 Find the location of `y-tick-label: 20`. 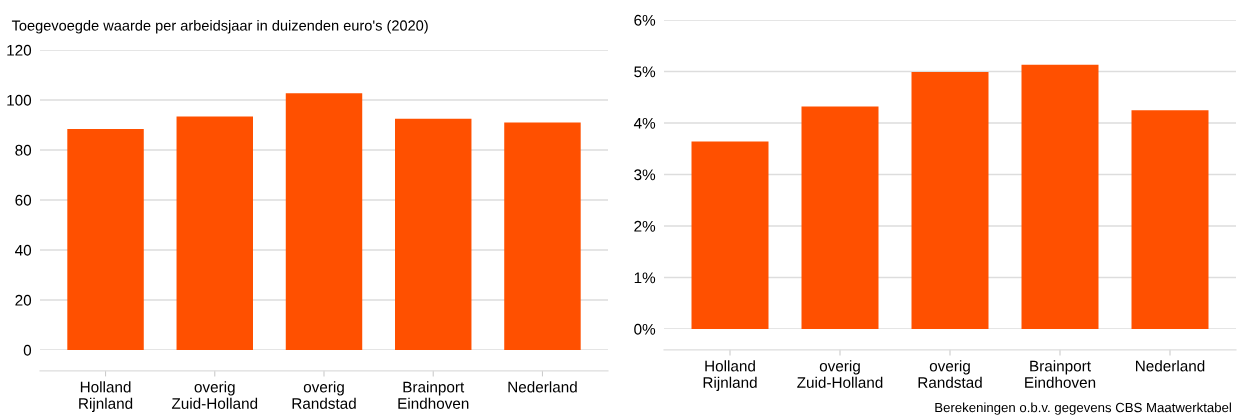

y-tick-label: 20 is located at coordinates (23, 300).